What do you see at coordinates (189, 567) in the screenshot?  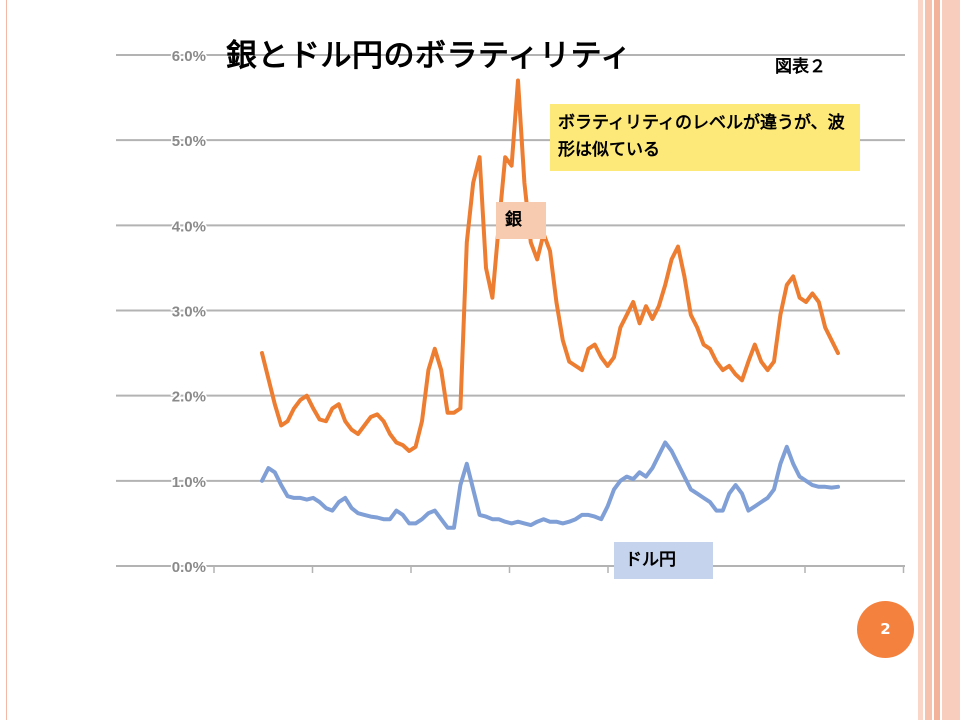 I see `y-tick-label: 0.0%` at bounding box center [189, 567].